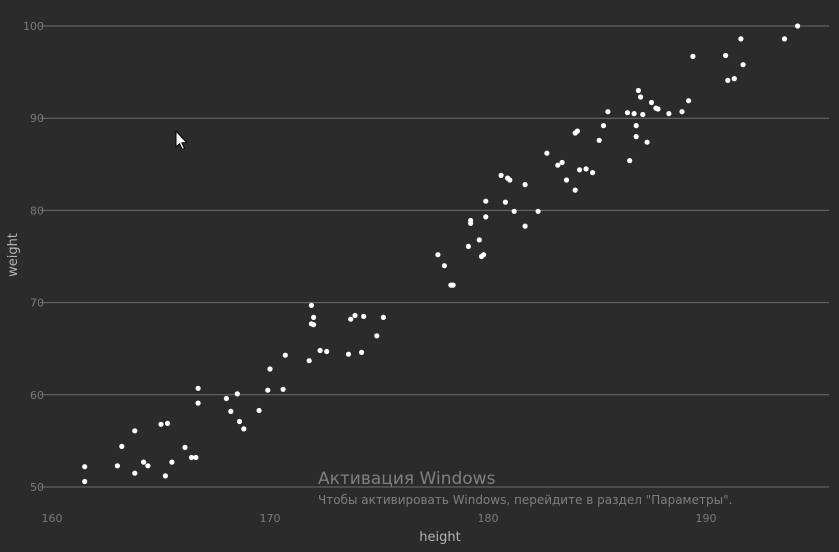 The width and height of the screenshot is (839, 552). Describe the element at coordinates (52, 518) in the screenshot. I see `x-tick-label: 160` at that location.